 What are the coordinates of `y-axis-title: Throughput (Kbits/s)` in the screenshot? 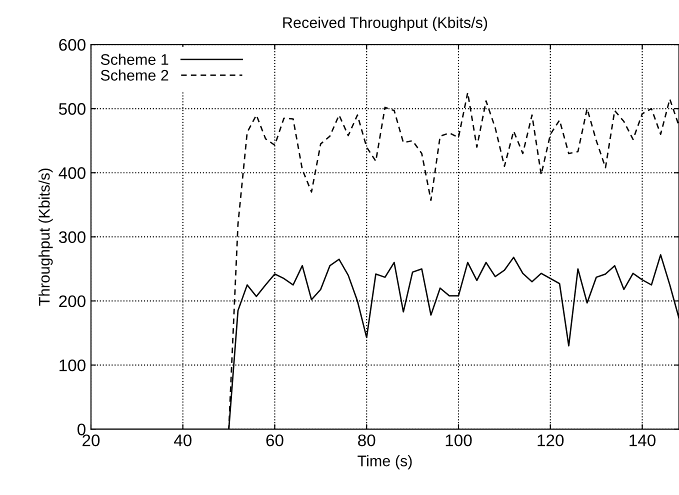 It's located at (45, 237).